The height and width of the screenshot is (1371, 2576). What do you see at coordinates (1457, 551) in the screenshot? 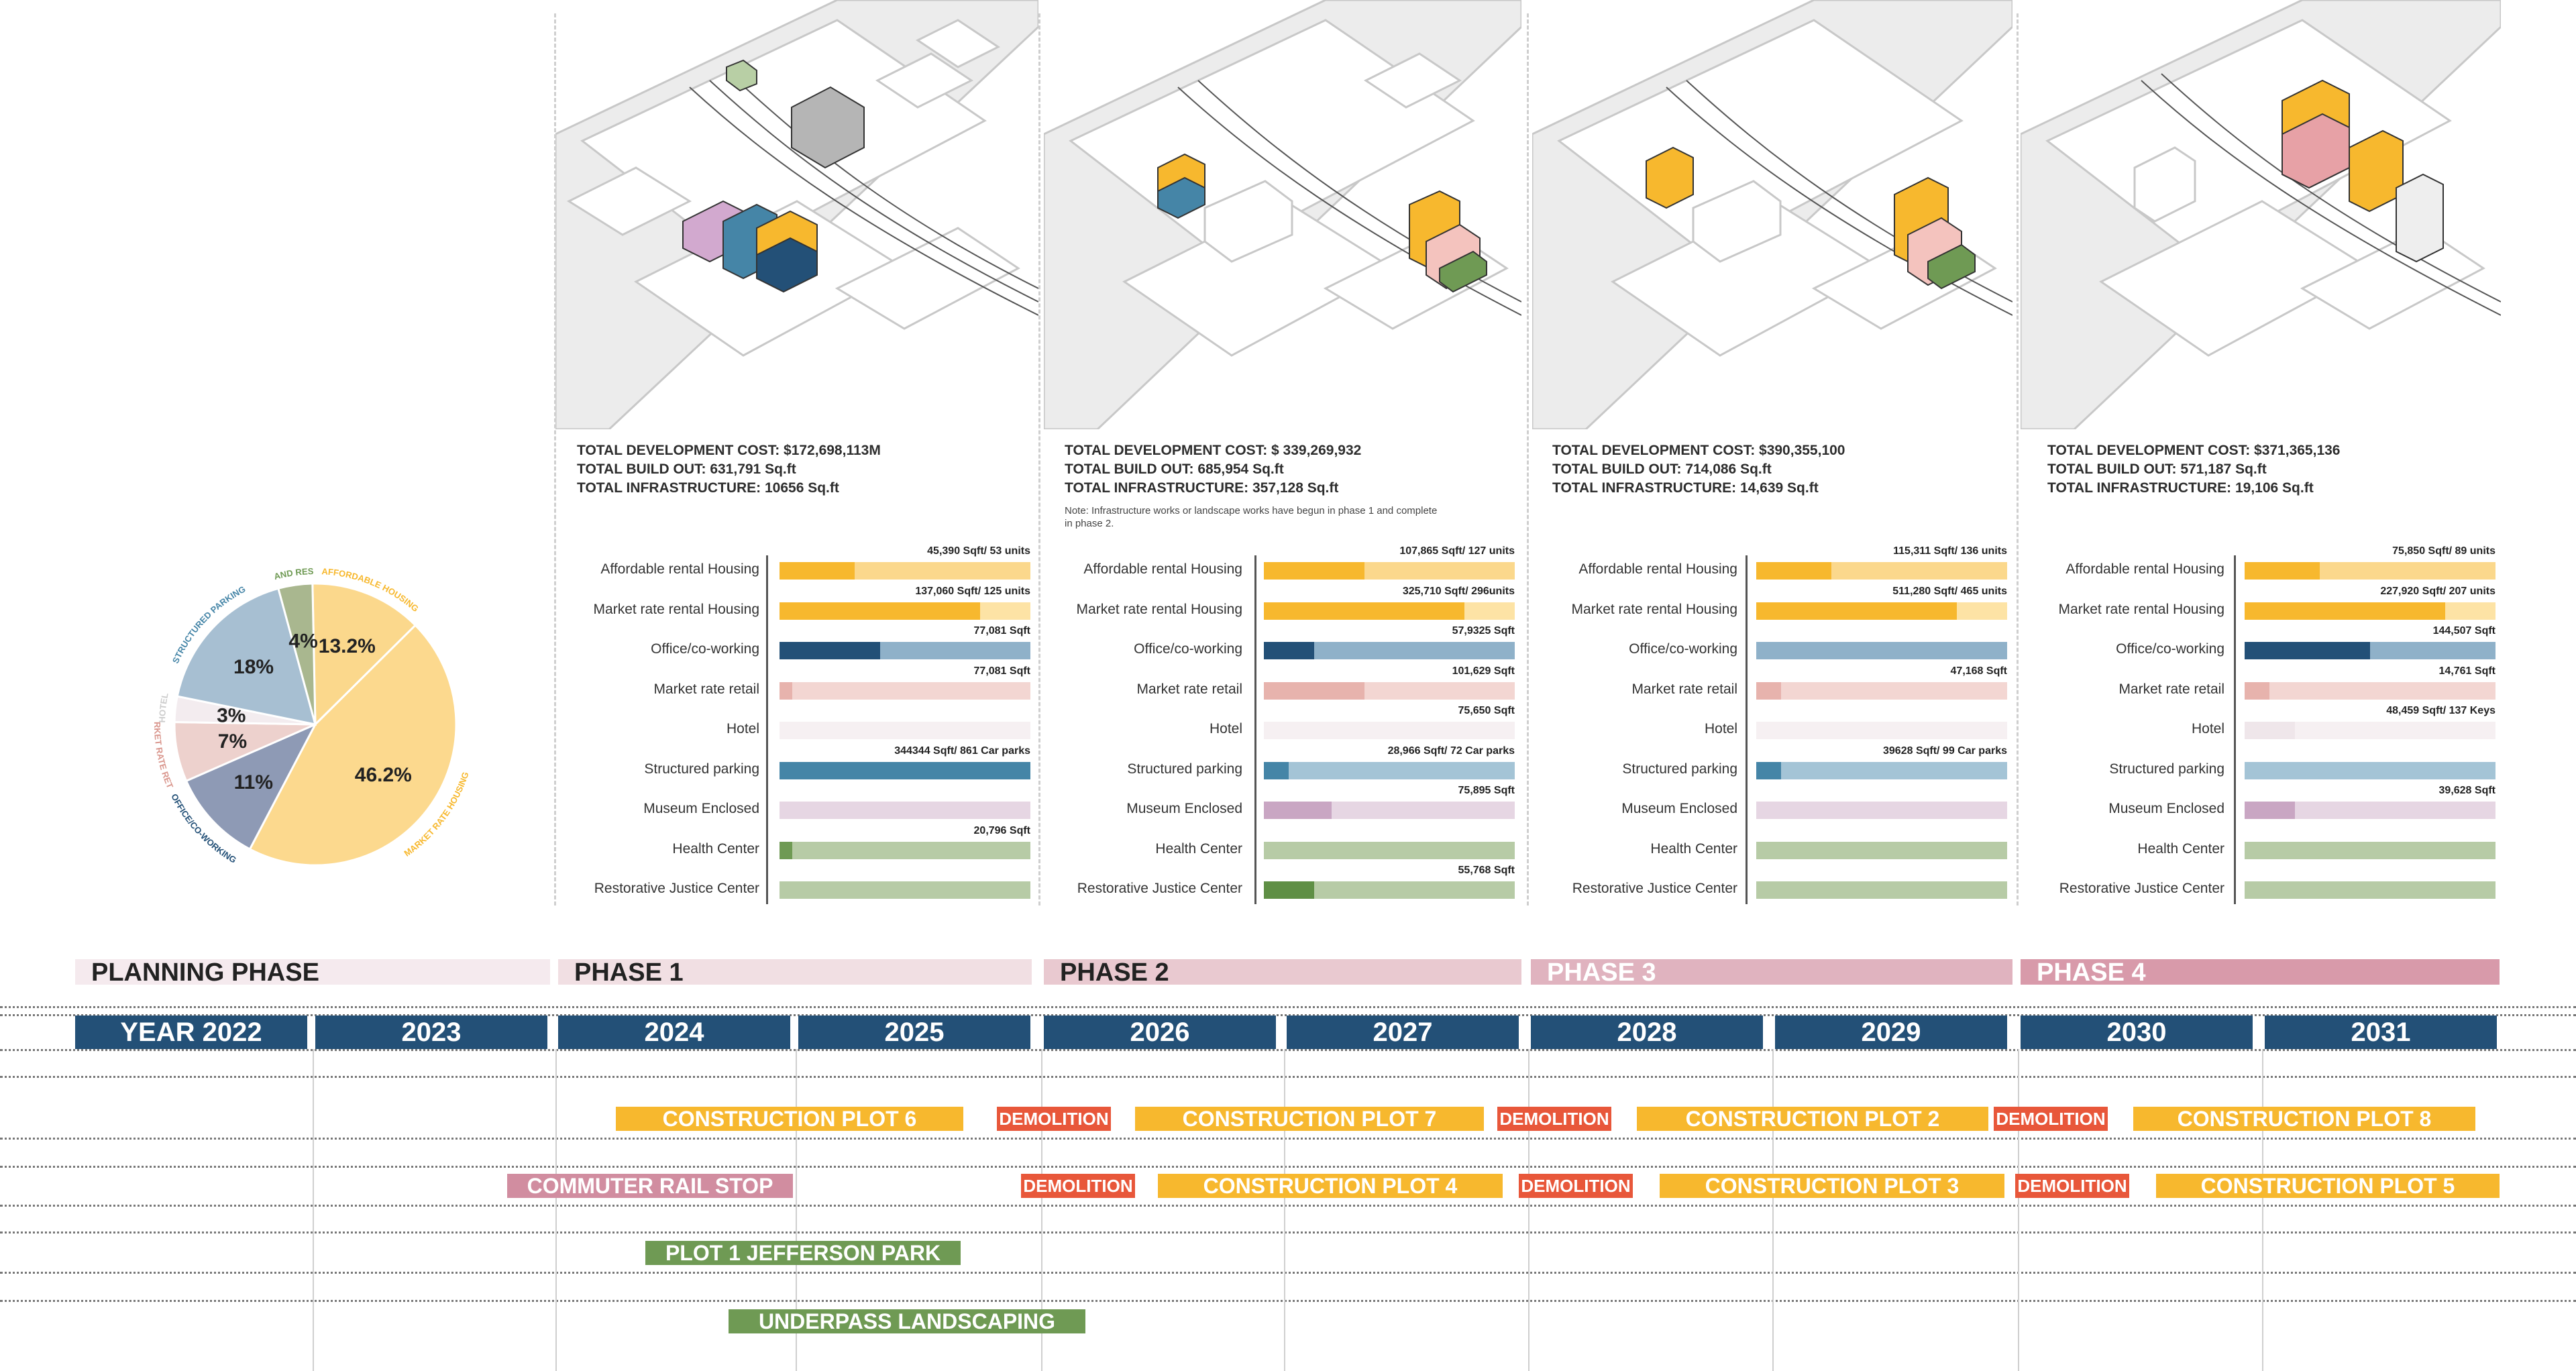
I see `bar-value-affordable: 107,865 Sqft/ 127 units` at bounding box center [1457, 551].